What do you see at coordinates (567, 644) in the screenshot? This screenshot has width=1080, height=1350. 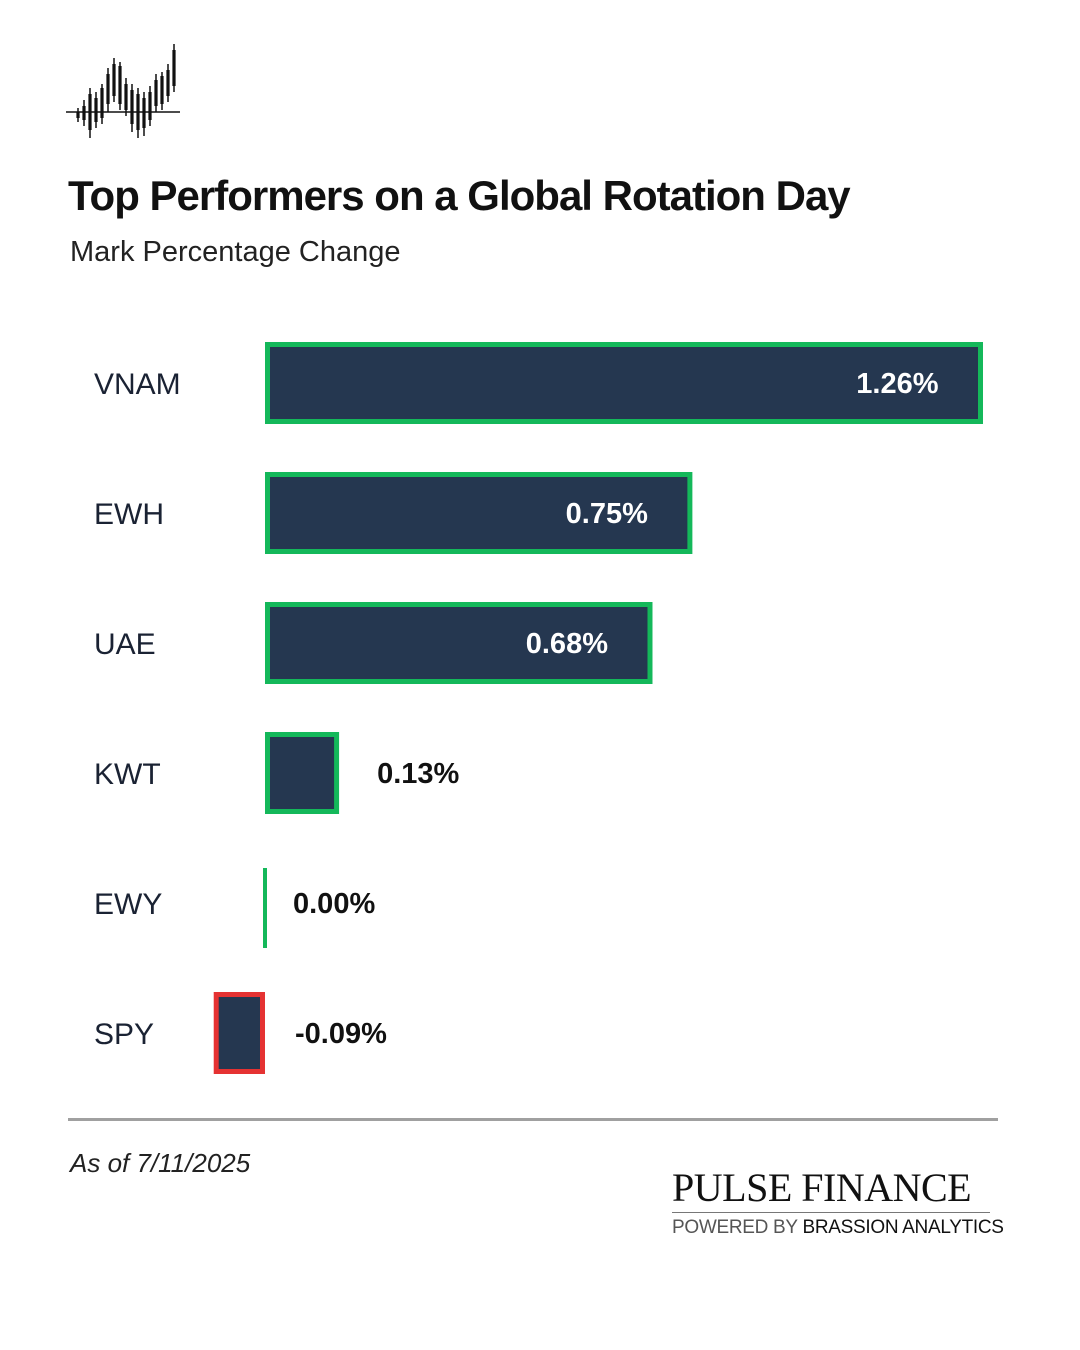 I see `data-label: 0.68%` at bounding box center [567, 644].